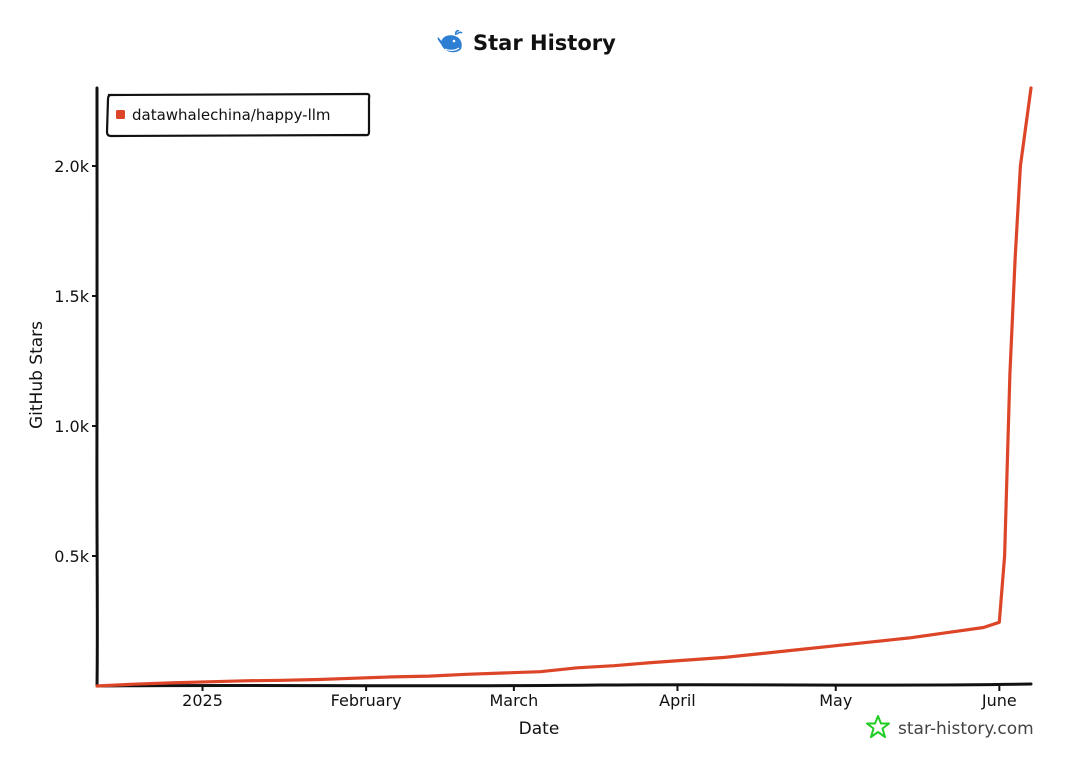  Describe the element at coordinates (677, 700) in the screenshot. I see `x-tick-label: April` at that location.